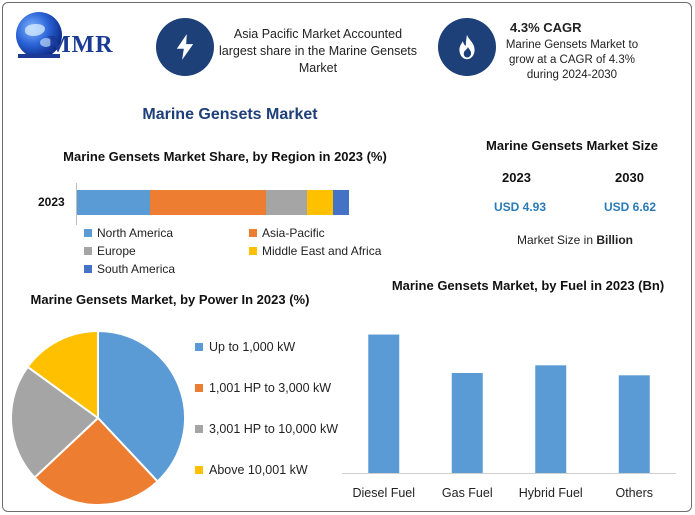 The image size is (695, 515). What do you see at coordinates (634, 424) in the screenshot?
I see `fuel-bar-others` at bounding box center [634, 424].